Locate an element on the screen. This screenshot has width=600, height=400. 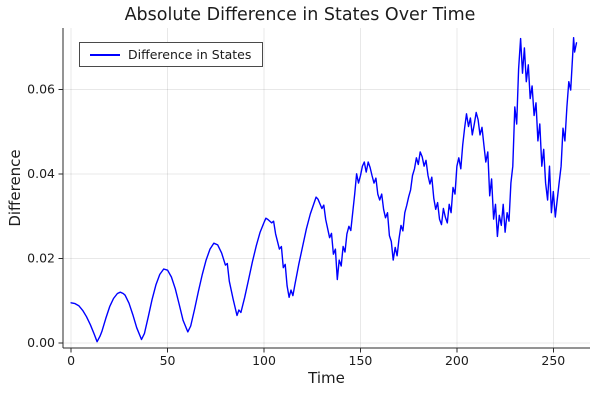
legend: Difference in States is located at coordinates (171, 54).